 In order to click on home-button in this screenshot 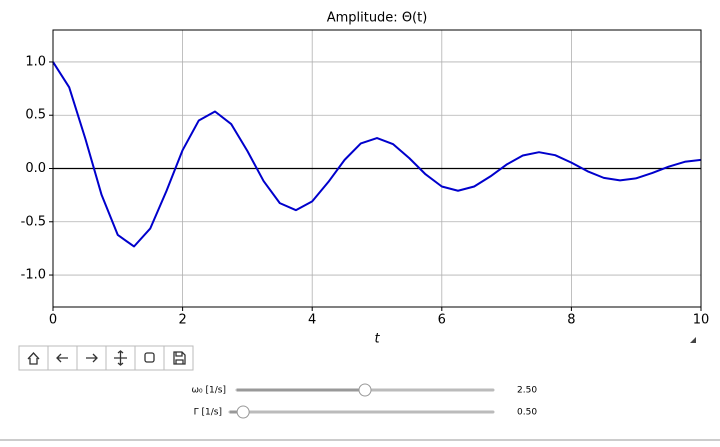, I will do `click(33, 358)`.